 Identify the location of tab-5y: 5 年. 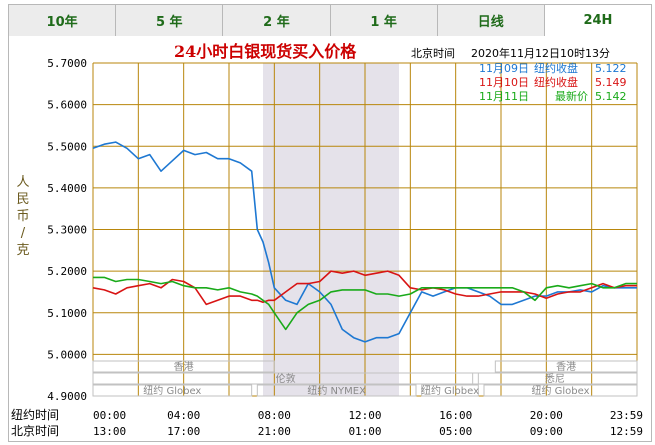
(169, 20).